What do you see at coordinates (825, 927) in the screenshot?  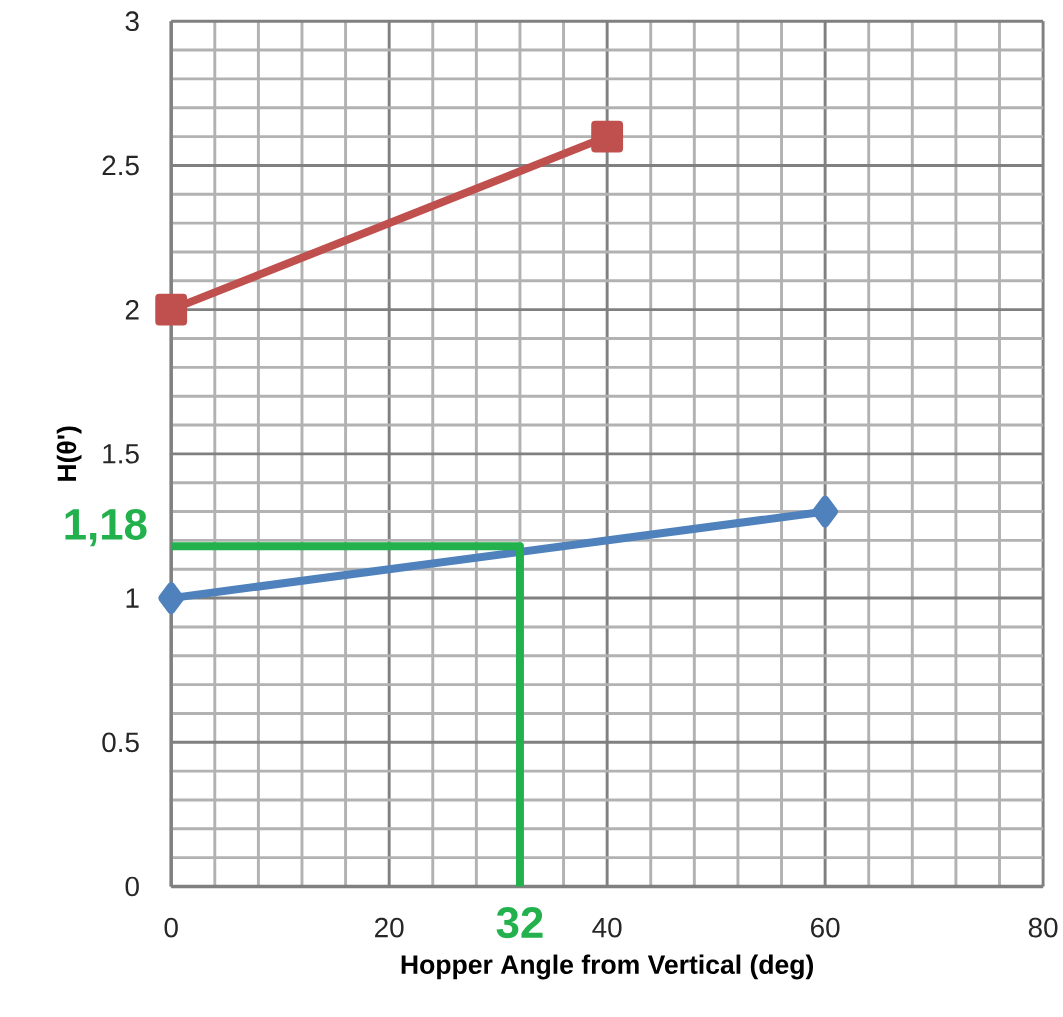 I see `x-tick-label: 60` at bounding box center [825, 927].